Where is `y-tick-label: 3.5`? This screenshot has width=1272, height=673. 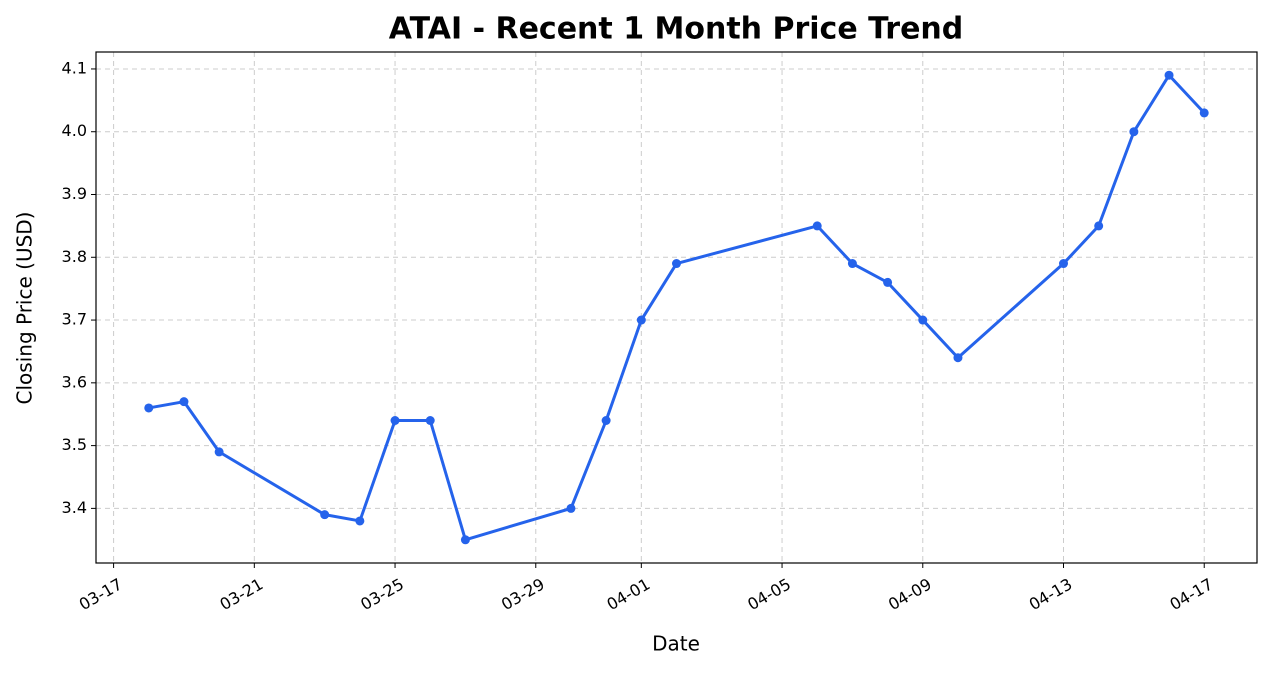
y-tick-label: 3.5 is located at coordinates (74, 444).